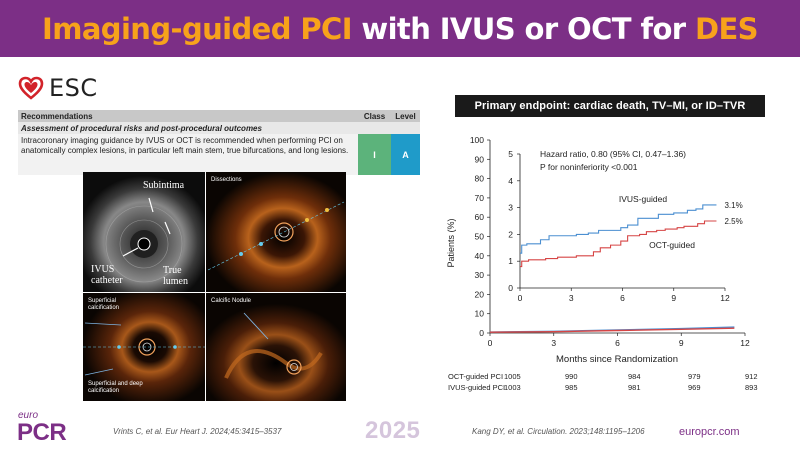 This screenshot has width=800, height=450. Describe the element at coordinates (726, 28) in the screenshot. I see `title-highlight-2: DES` at that location.